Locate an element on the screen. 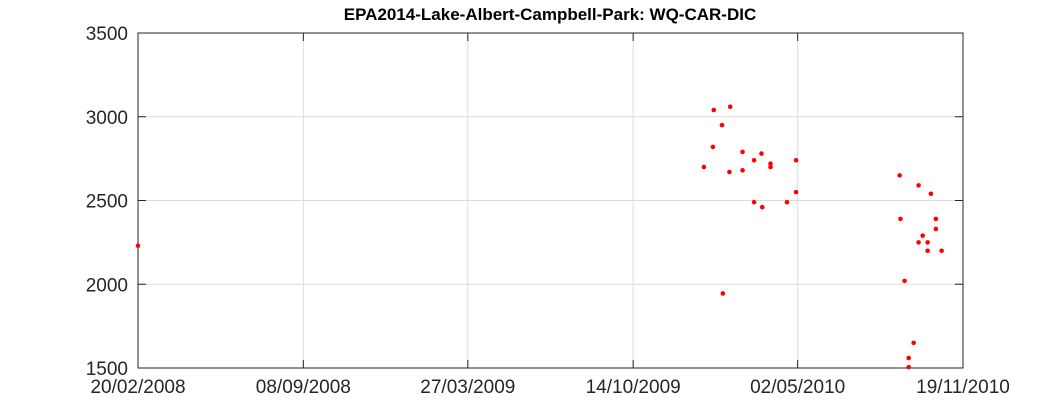  x-tick-label: 19/11/2010 is located at coordinates (963, 387).